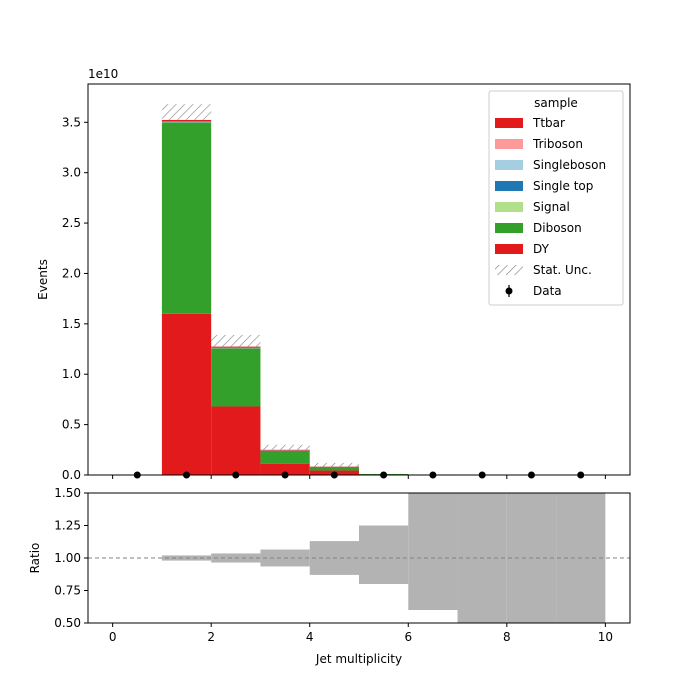 This screenshot has width=700, height=700. Describe the element at coordinates (211, 637) in the screenshot. I see `ratio-xtick-label-1: 2` at that location.